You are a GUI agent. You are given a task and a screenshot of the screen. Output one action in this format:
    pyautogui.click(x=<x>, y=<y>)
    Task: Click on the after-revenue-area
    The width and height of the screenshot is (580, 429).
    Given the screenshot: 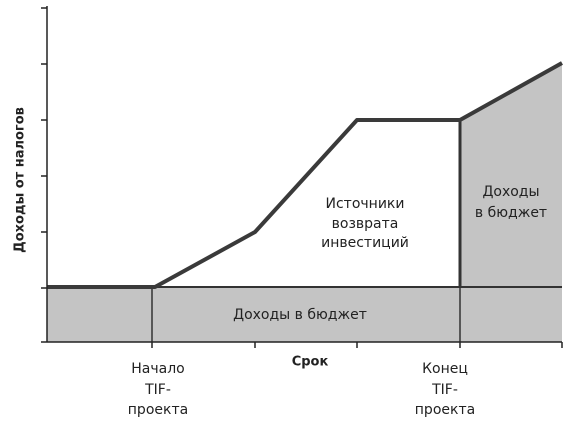 What is the action you would take?
    pyautogui.click(x=511, y=175)
    